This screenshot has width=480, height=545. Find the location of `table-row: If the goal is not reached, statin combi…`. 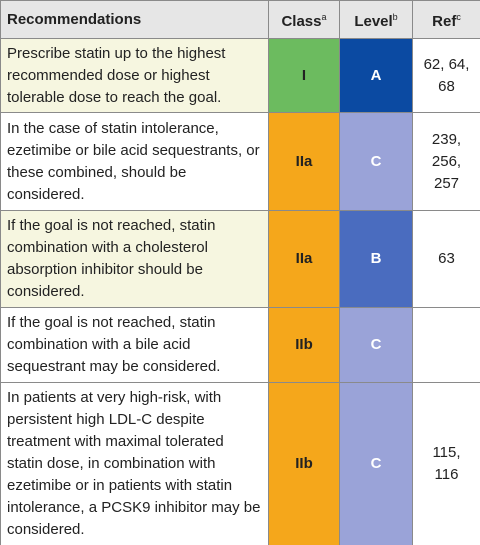

table-row: If the goal is not reached, statin combi… is located at coordinates (240, 345).